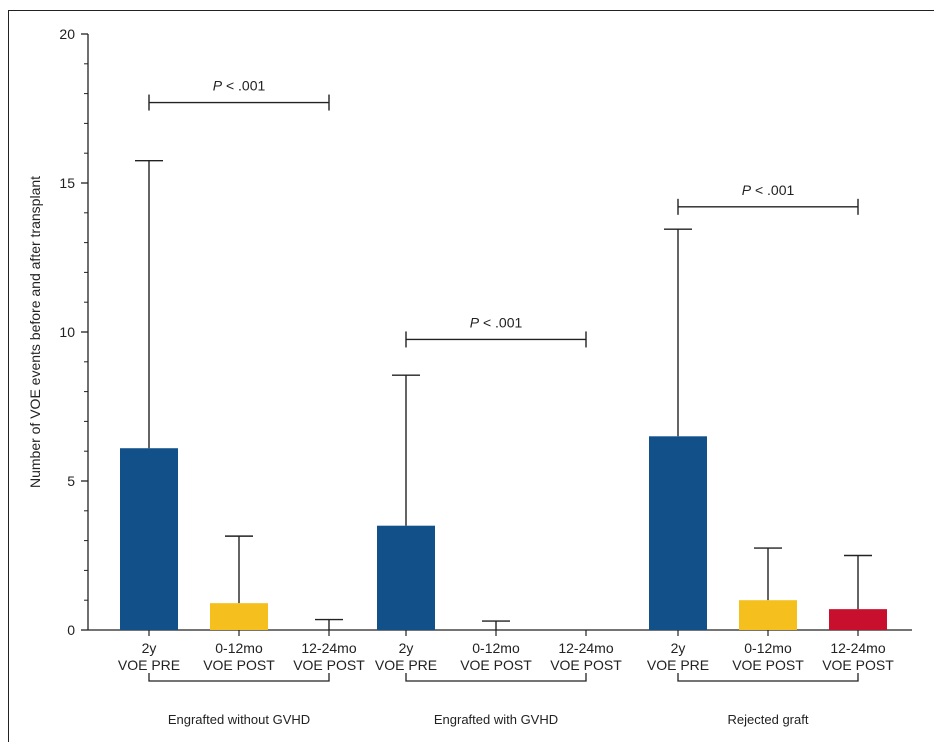 The image size is (934, 742). I want to click on y-tick-label: 0, so click(71, 630).